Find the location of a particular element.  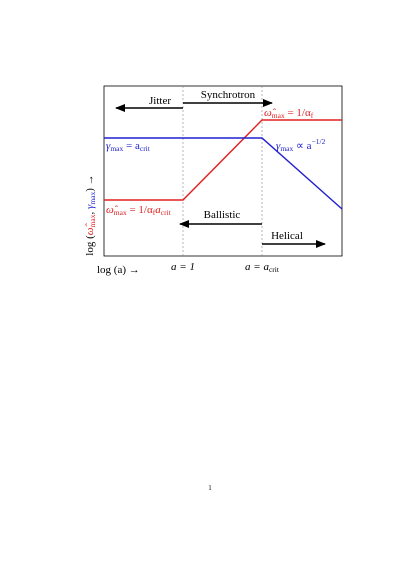

annotation: ω̂max = 1/αf is located at coordinates (289, 113).